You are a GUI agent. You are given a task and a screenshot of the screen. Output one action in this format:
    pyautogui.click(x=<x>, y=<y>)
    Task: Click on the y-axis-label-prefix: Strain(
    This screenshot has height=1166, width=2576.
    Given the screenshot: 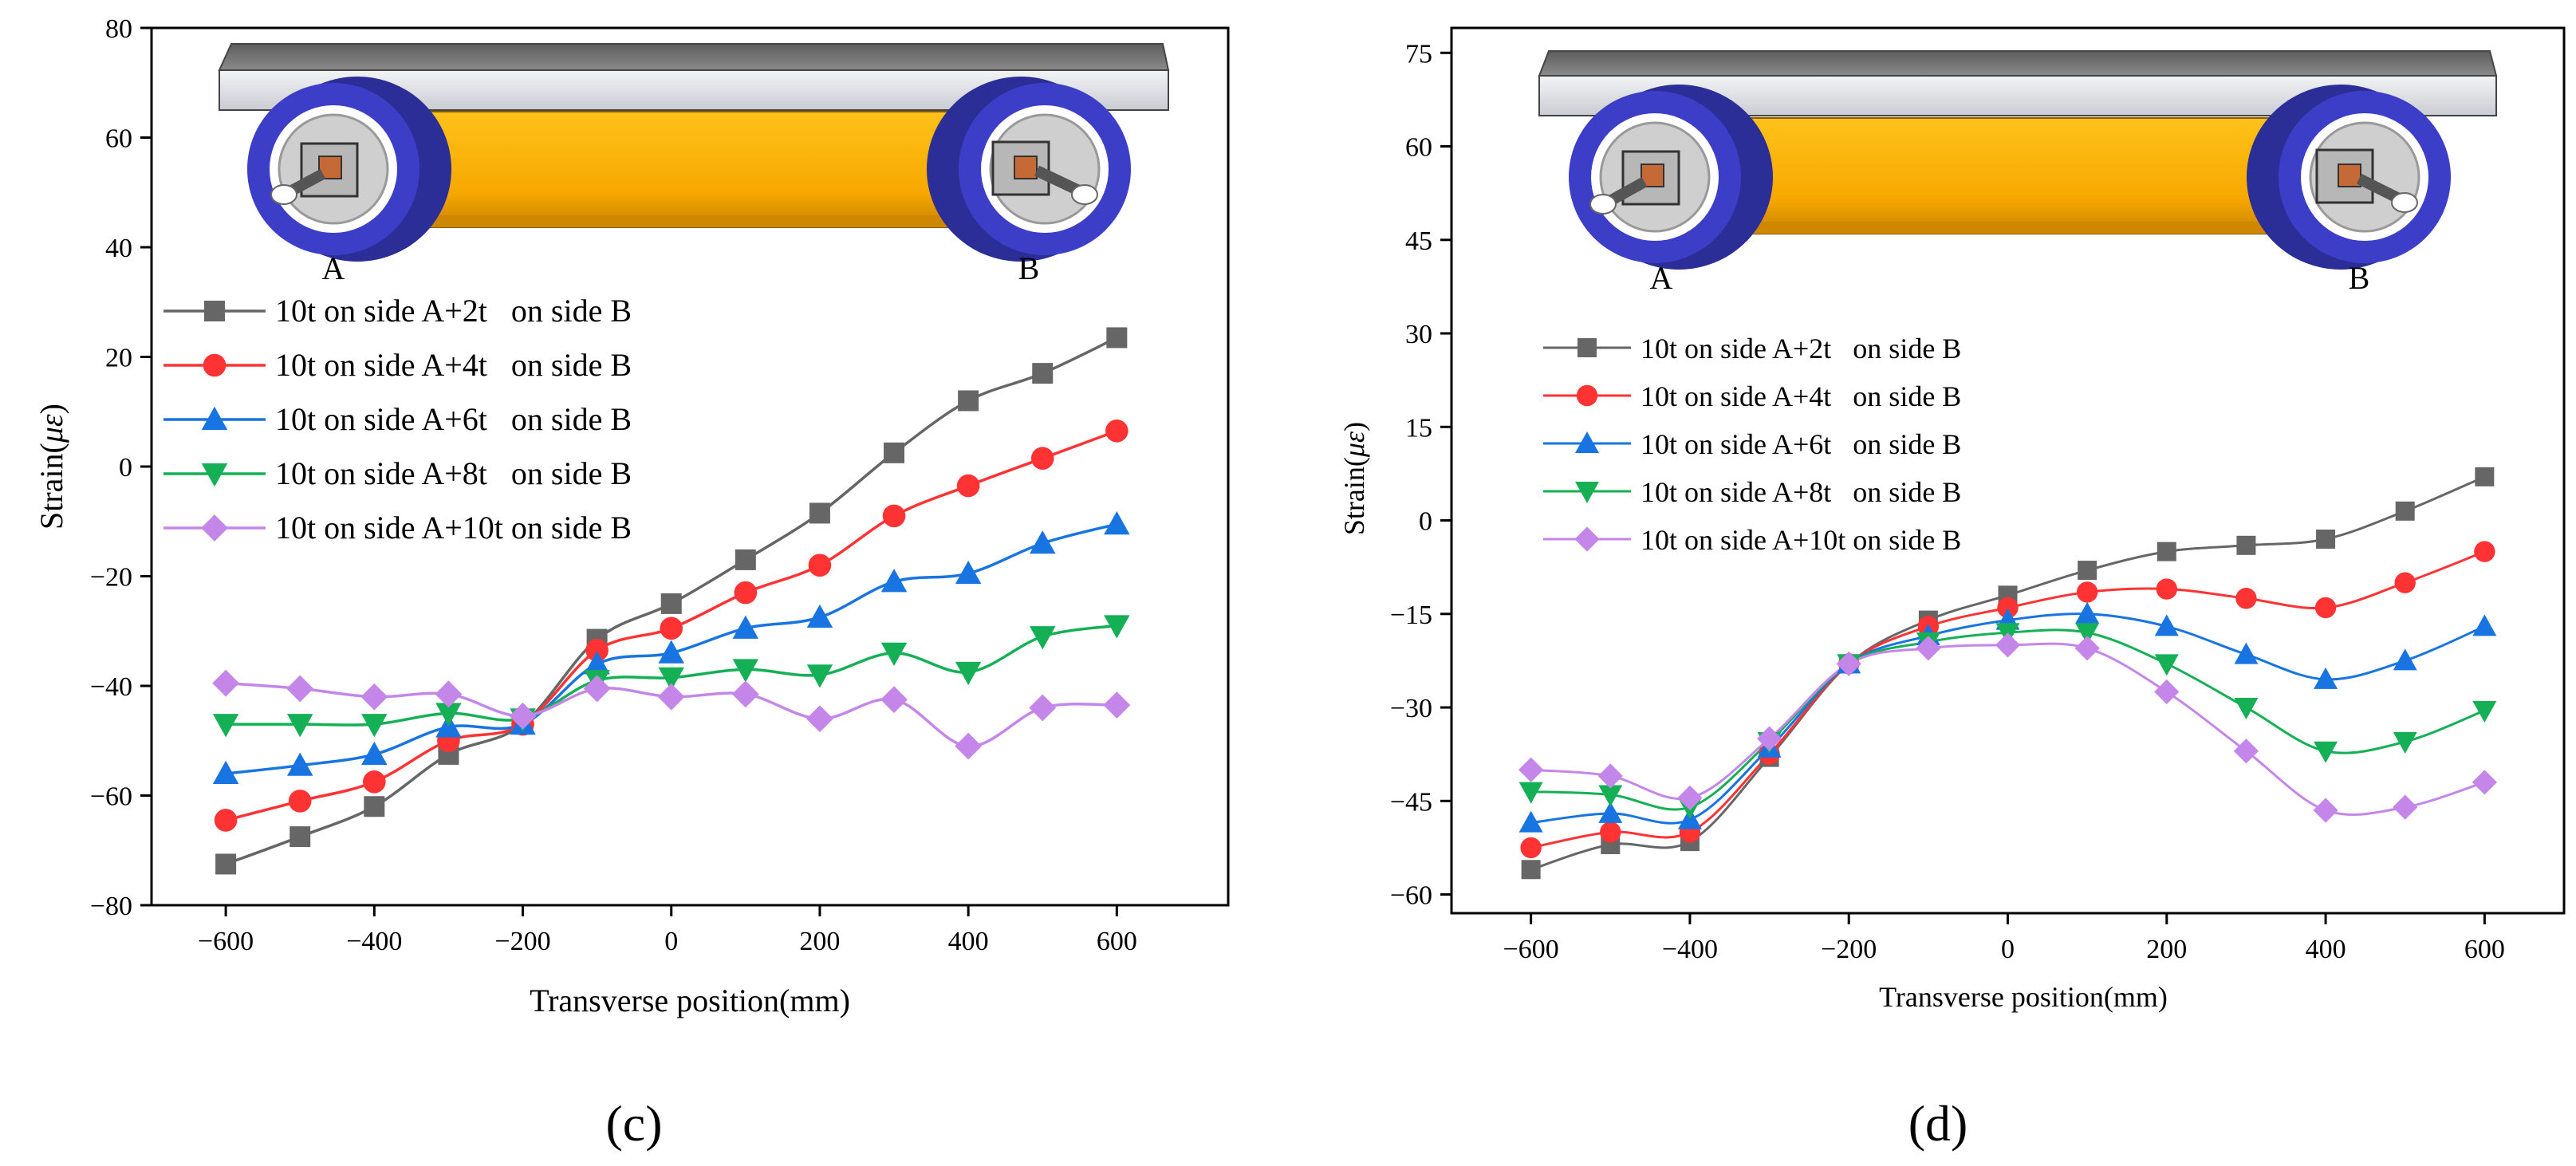 What is the action you would take?
    pyautogui.click(x=51, y=486)
    